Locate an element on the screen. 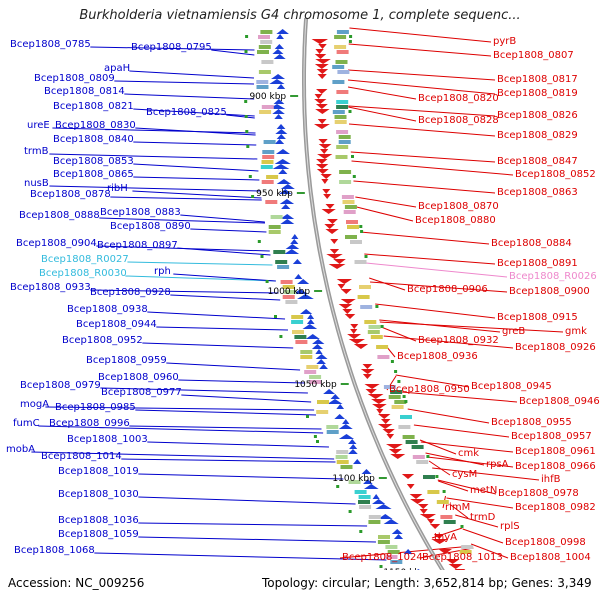 The height and width of the screenshot is (600, 600). left-gene-label: Bcep1808_0878 is located at coordinates (70, 194).